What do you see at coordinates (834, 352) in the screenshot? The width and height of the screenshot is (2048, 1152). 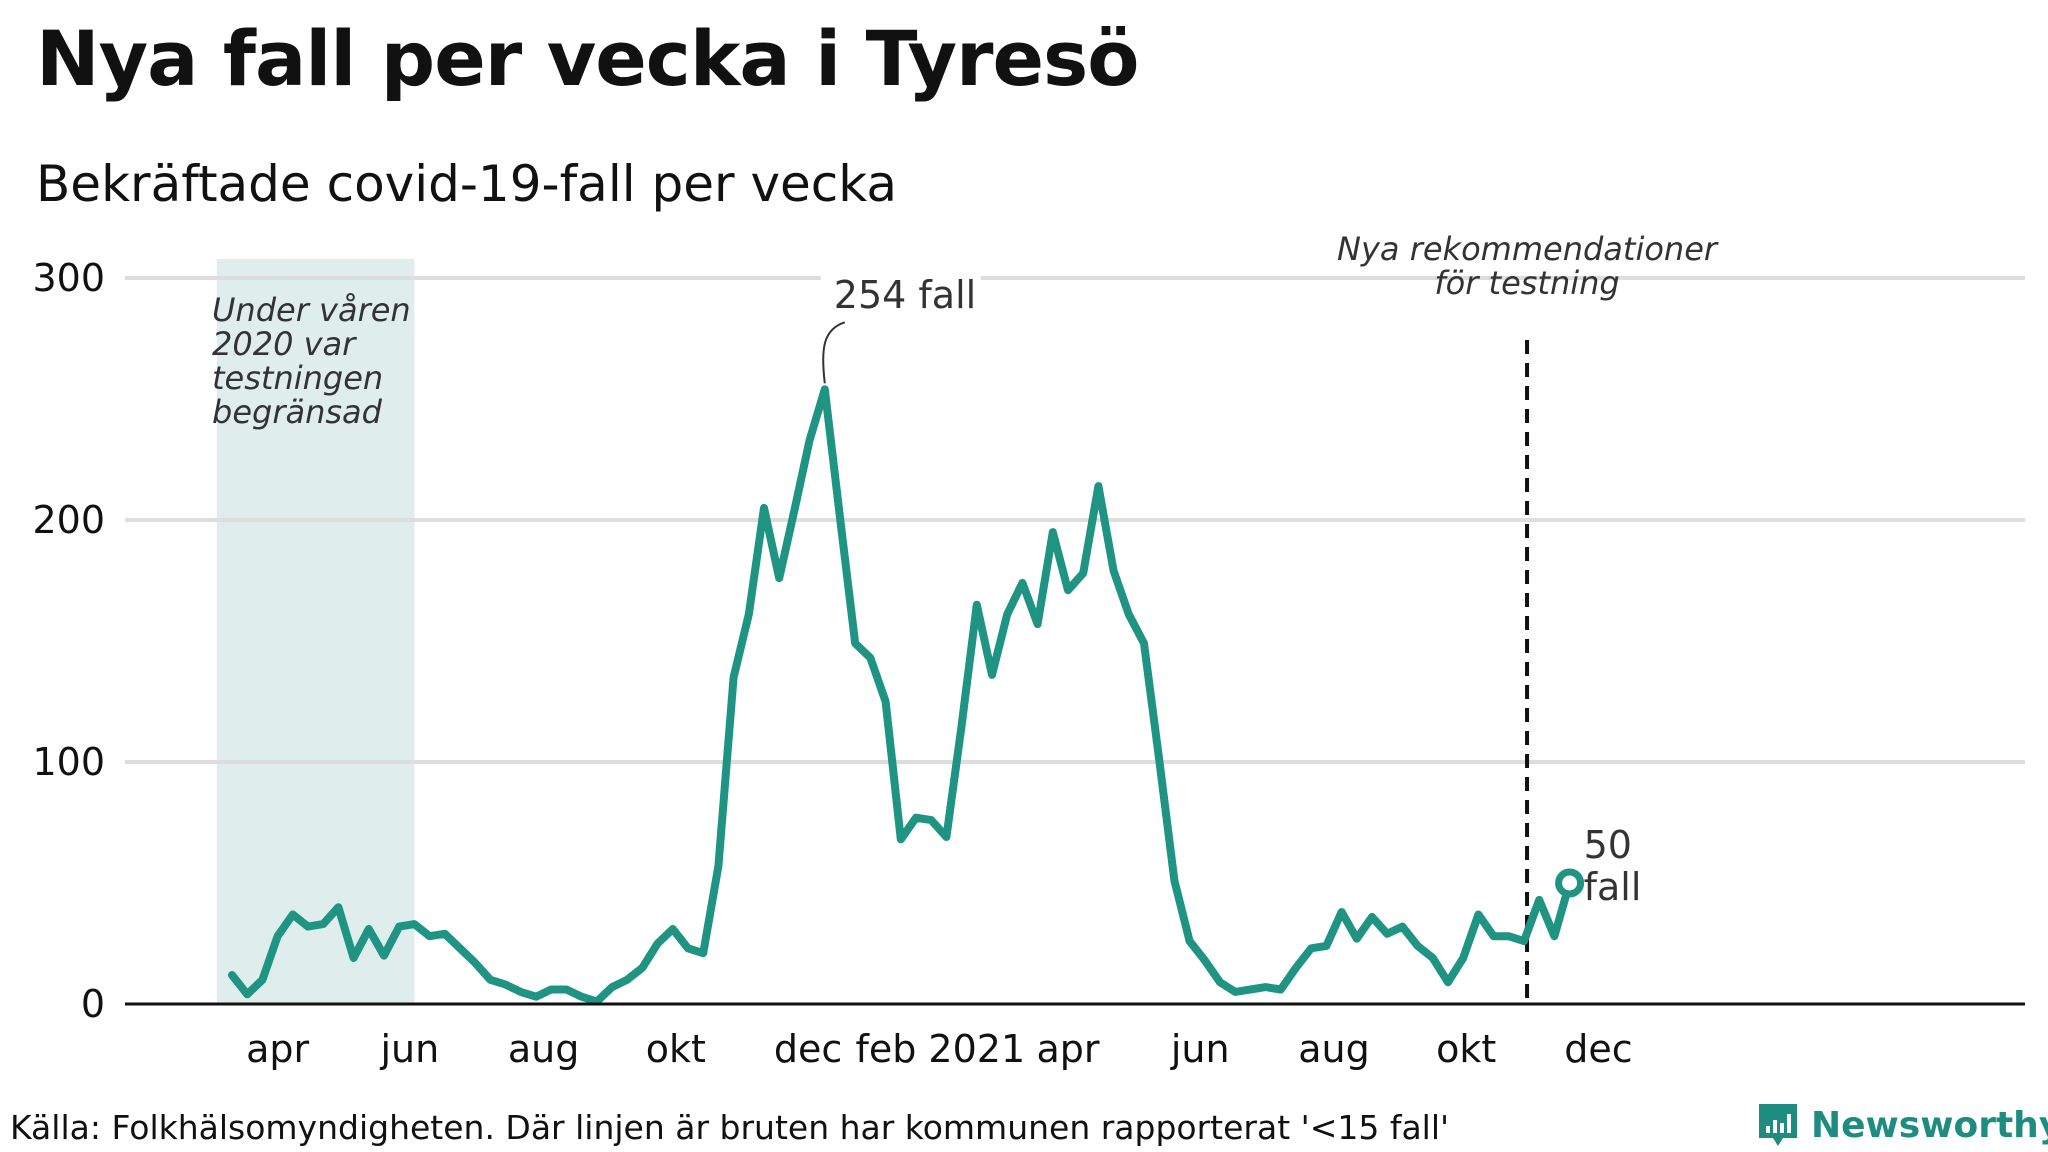 I see `peak-leader` at bounding box center [834, 352].